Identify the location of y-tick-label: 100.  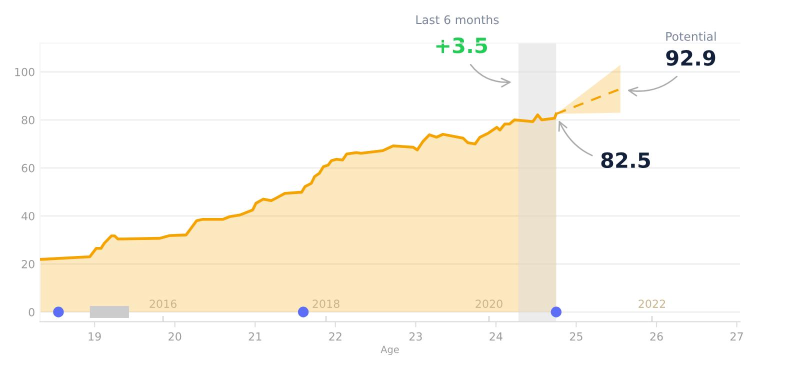
(24, 72).